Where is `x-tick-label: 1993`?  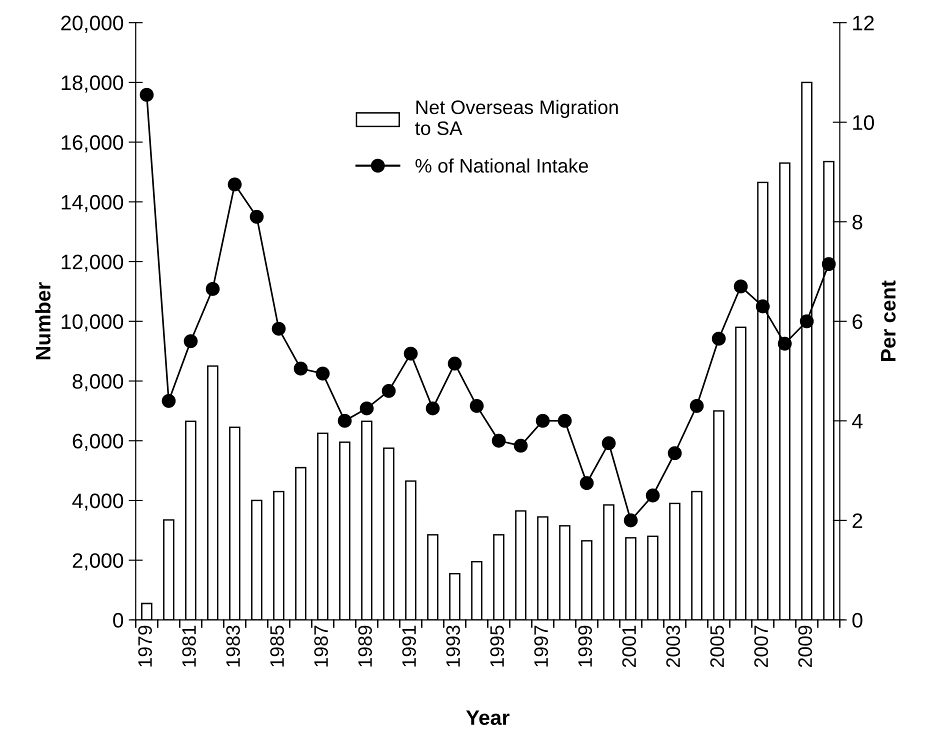 x-tick-label: 1993 is located at coordinates (453, 646).